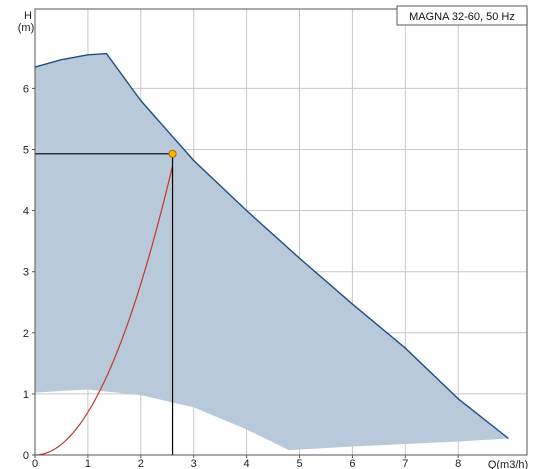  I want to click on chart-title: MAGNA 32-60, 50 Hz, so click(462, 17).